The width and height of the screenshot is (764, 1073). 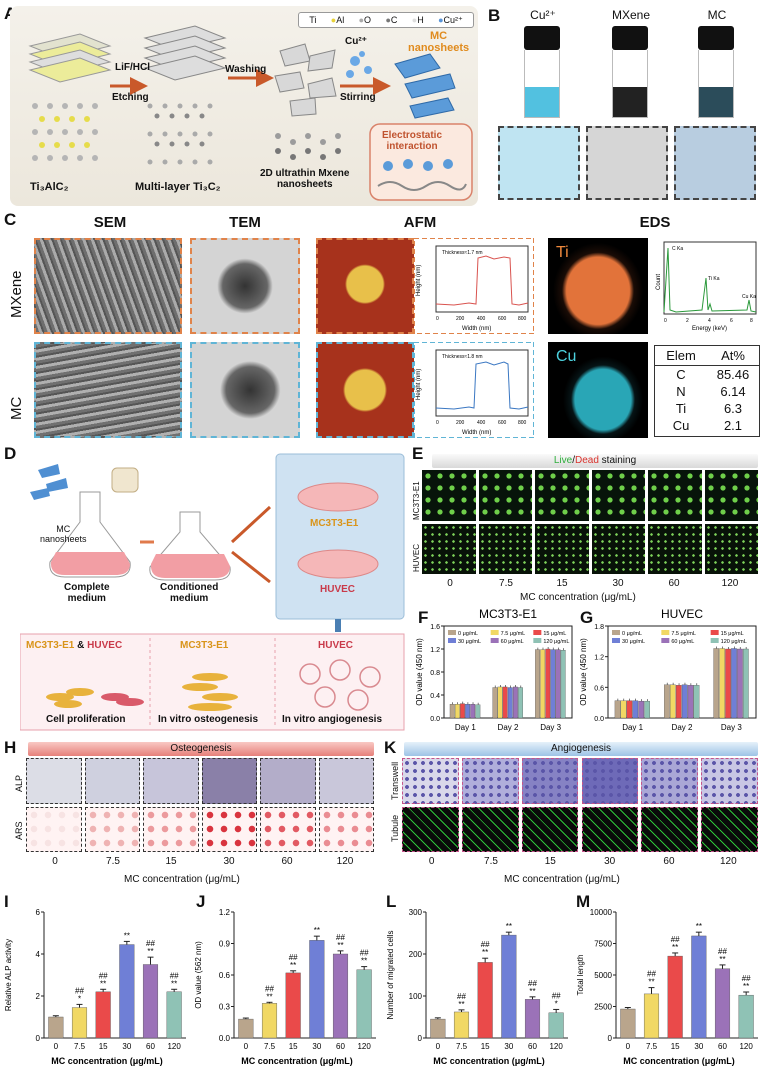 What do you see at coordinates (19, 830) in the screenshot?
I see `h-row-ars: ARS` at bounding box center [19, 830].